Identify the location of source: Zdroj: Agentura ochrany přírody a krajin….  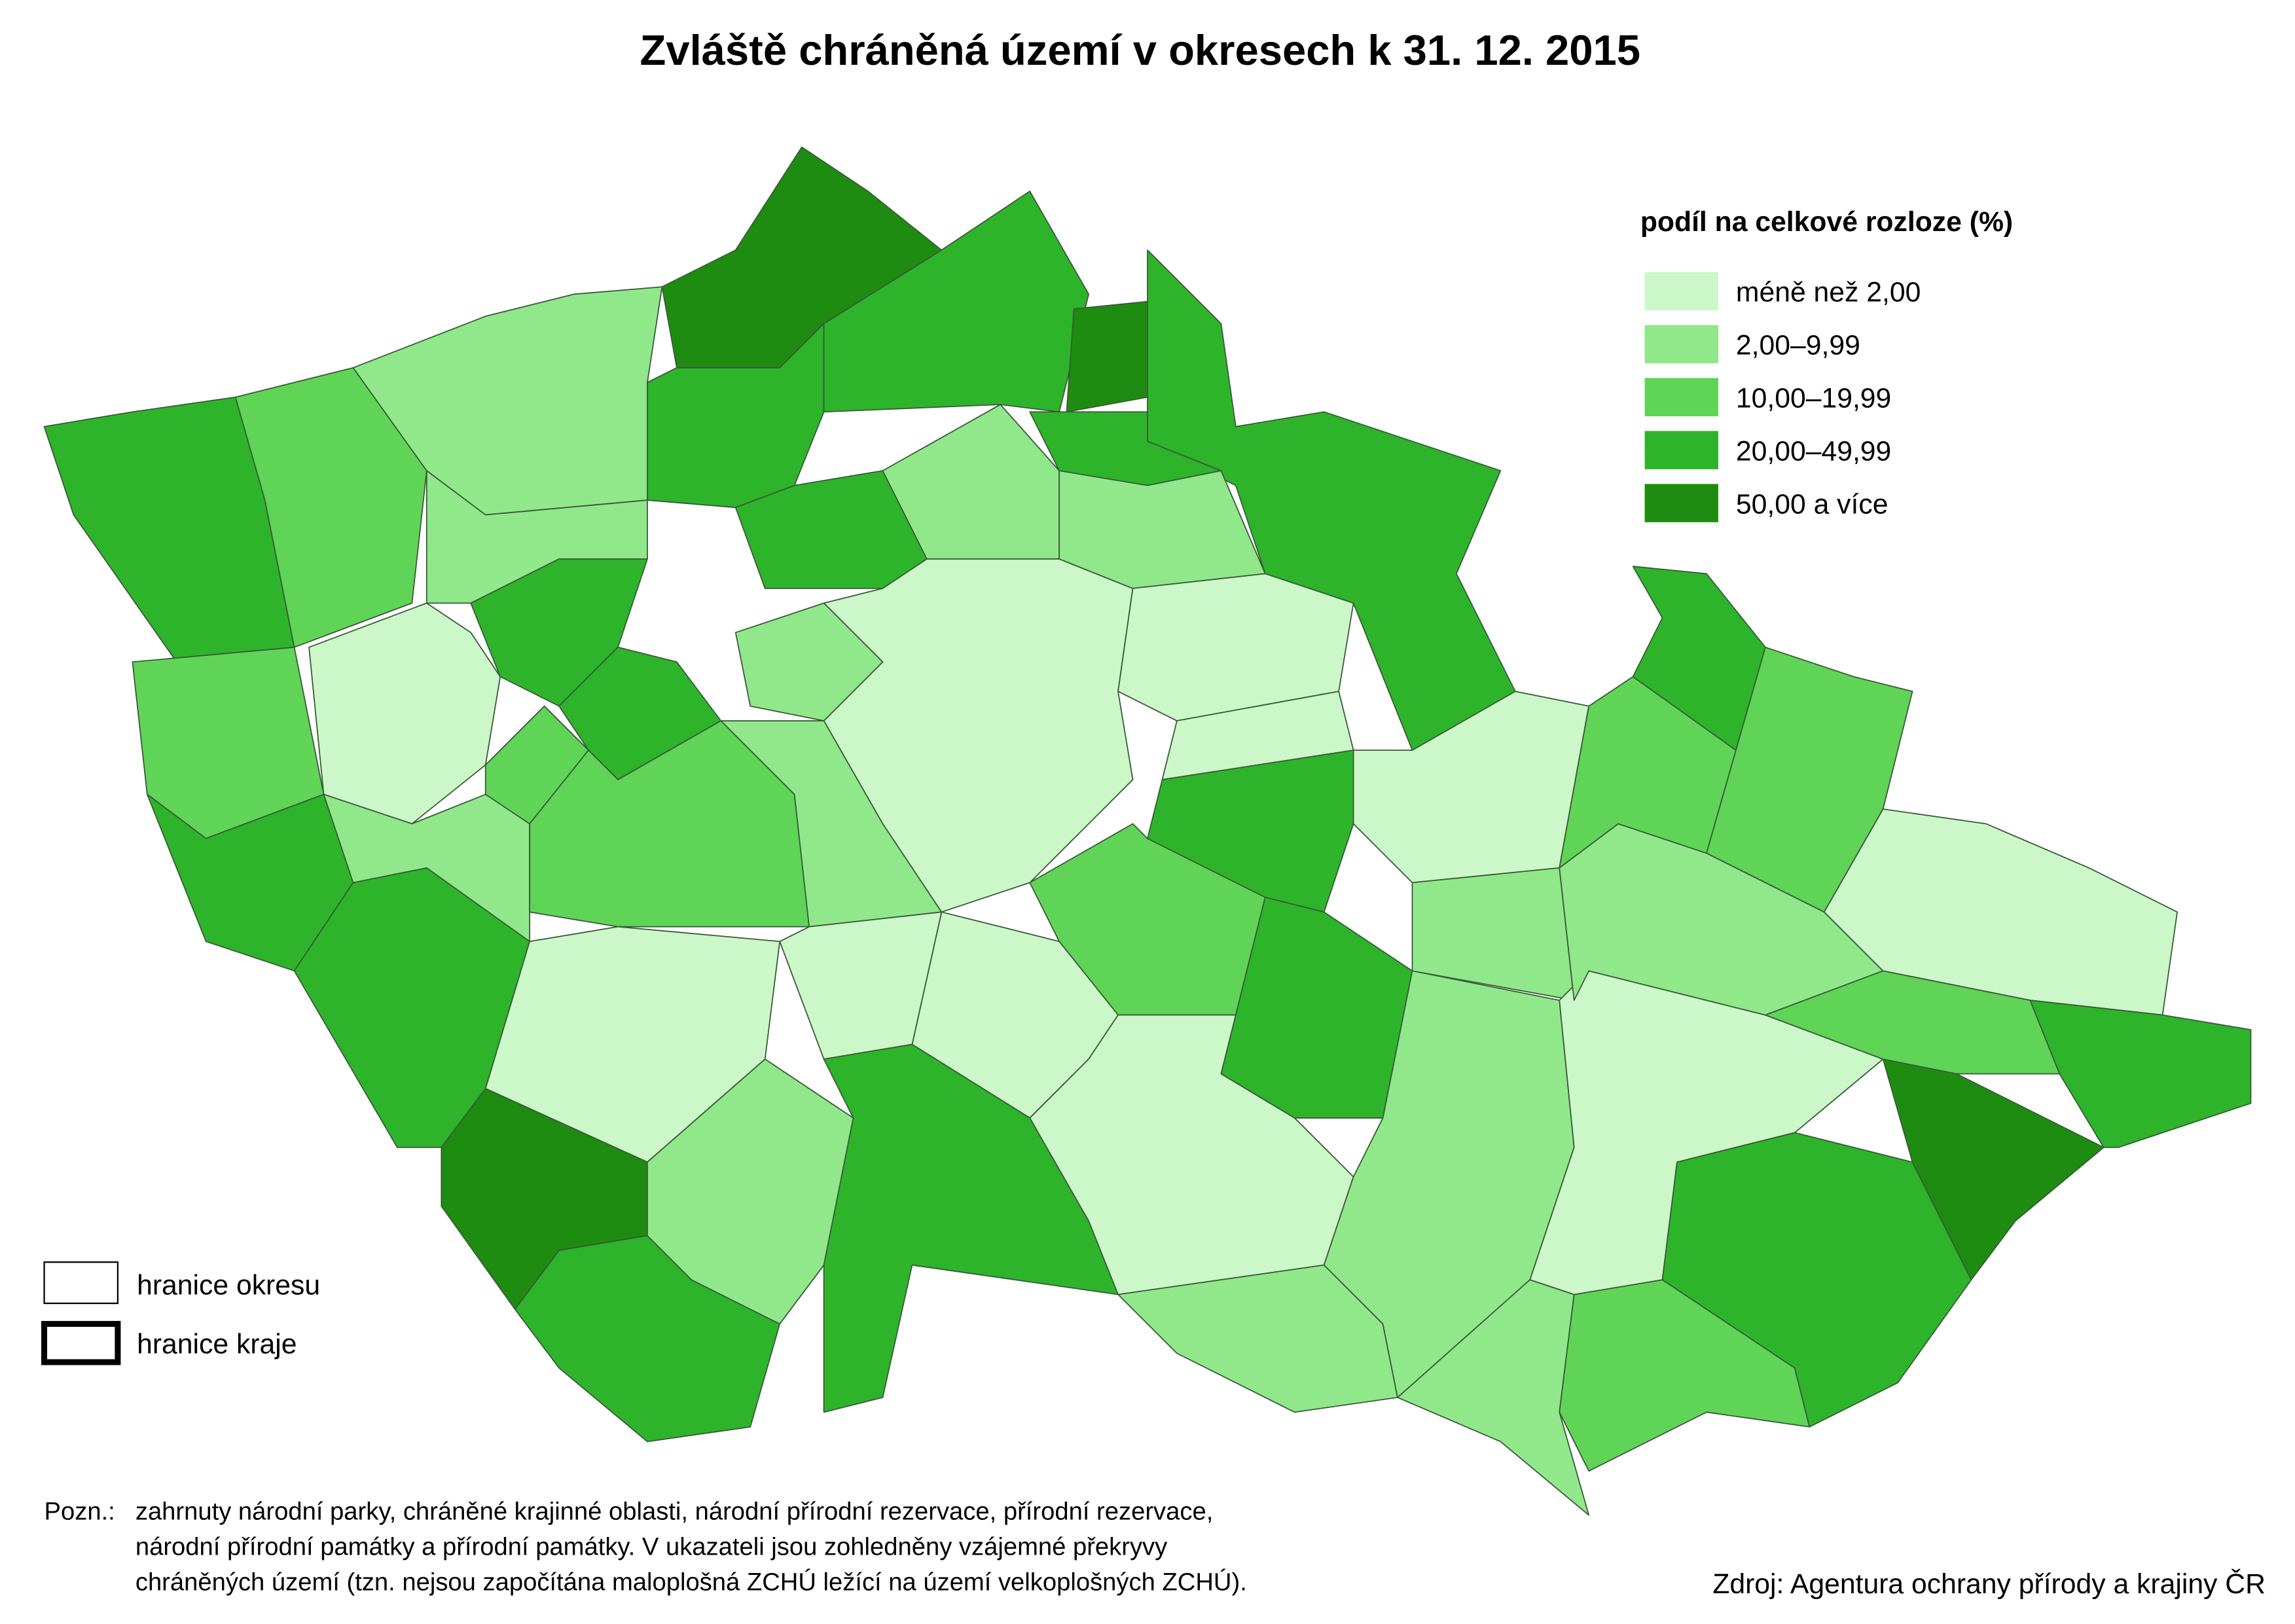
(1989, 1584).